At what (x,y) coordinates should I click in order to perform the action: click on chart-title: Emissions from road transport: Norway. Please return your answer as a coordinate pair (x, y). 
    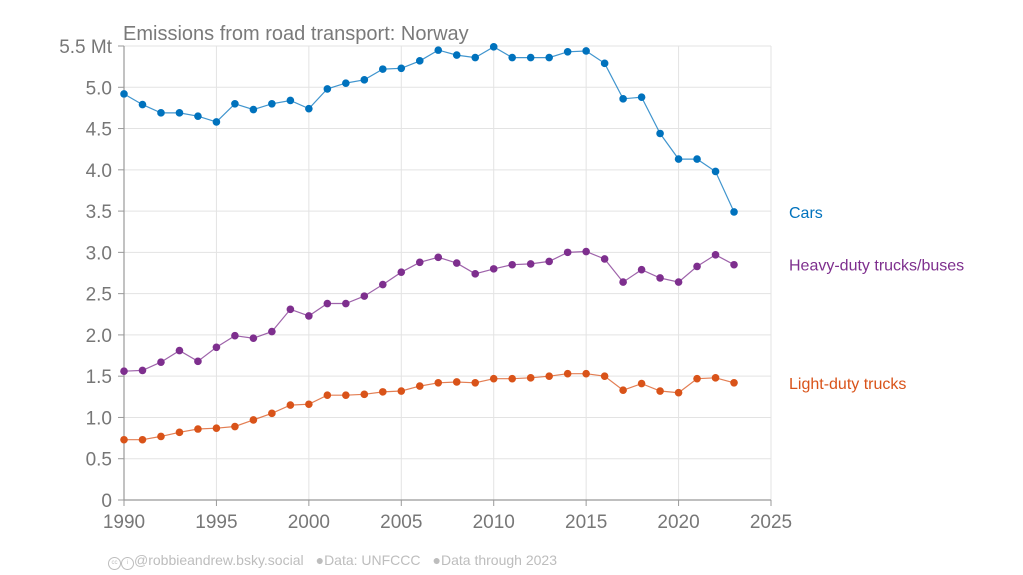
    Looking at the image, I should click on (296, 34).